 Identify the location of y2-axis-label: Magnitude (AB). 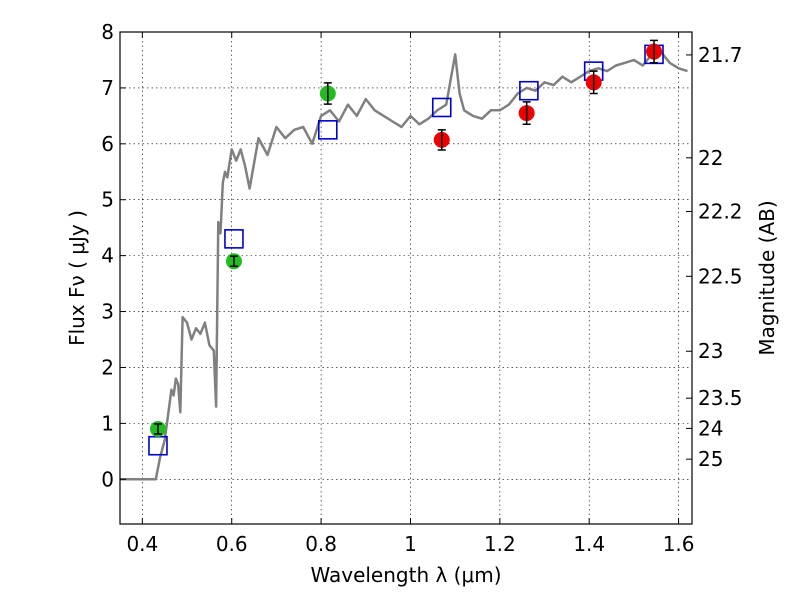
(767, 277).